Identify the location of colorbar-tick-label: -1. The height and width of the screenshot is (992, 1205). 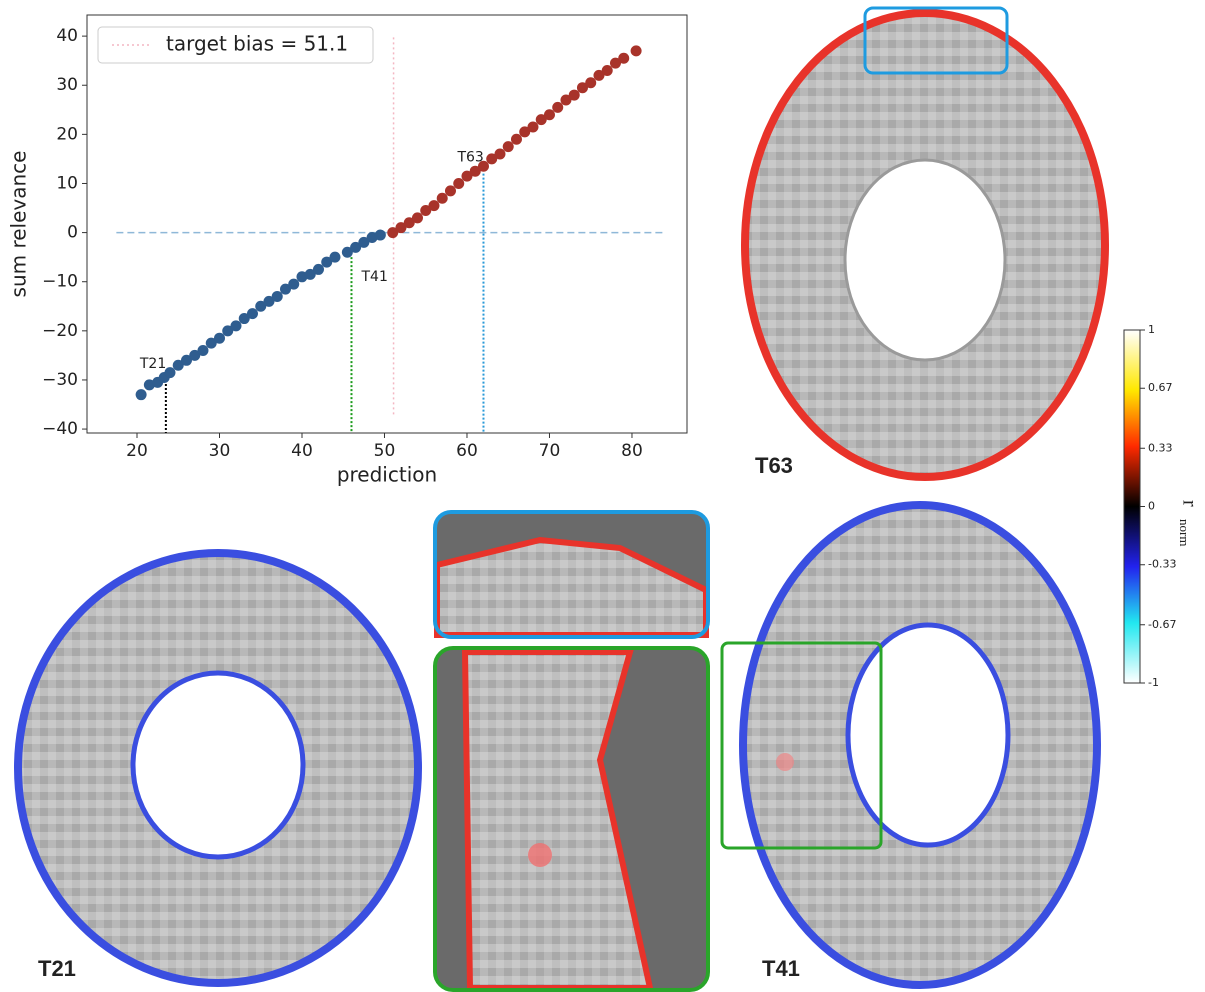
(1153, 682).